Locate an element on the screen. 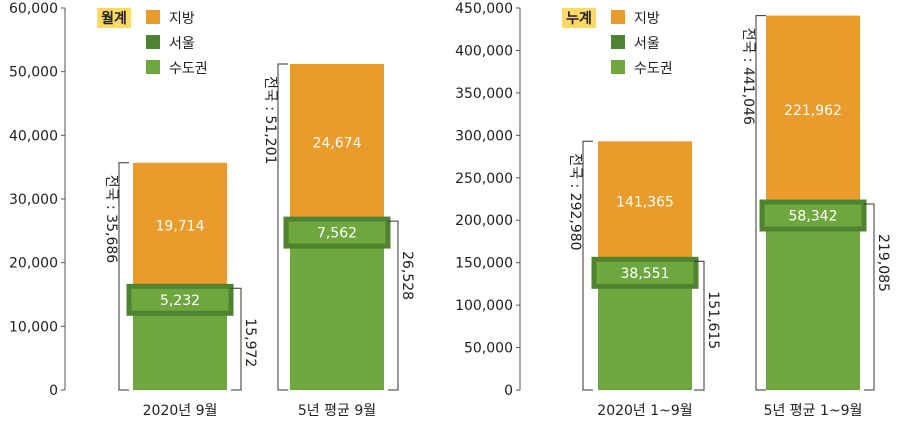 Image resolution: width=900 pixels, height=435 pixels. y-tick-label: 30,000 is located at coordinates (33, 200).